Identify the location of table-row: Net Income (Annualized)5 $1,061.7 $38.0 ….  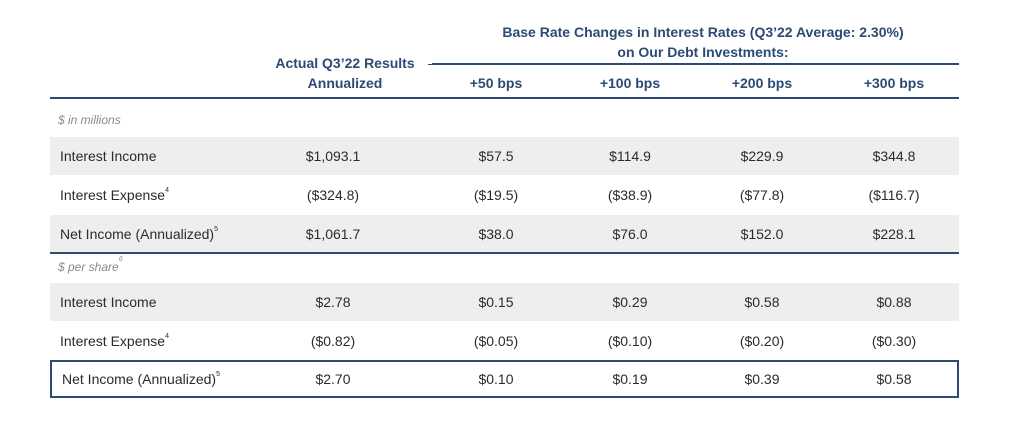
(504, 234).